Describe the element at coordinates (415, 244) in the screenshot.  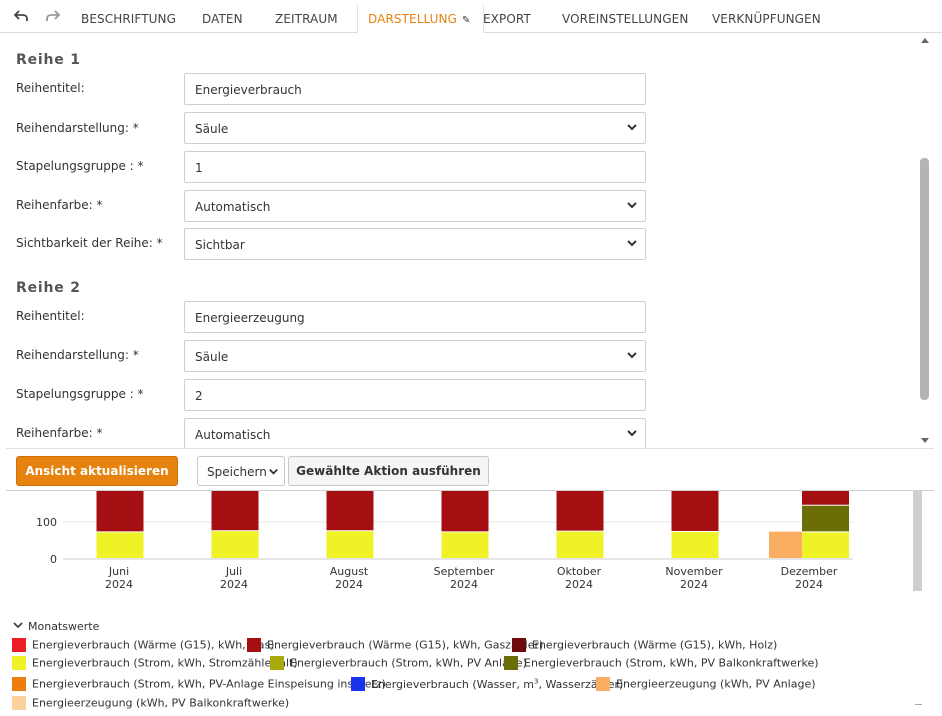
I see `series-1-visibility-select: Sichtbar` at that location.